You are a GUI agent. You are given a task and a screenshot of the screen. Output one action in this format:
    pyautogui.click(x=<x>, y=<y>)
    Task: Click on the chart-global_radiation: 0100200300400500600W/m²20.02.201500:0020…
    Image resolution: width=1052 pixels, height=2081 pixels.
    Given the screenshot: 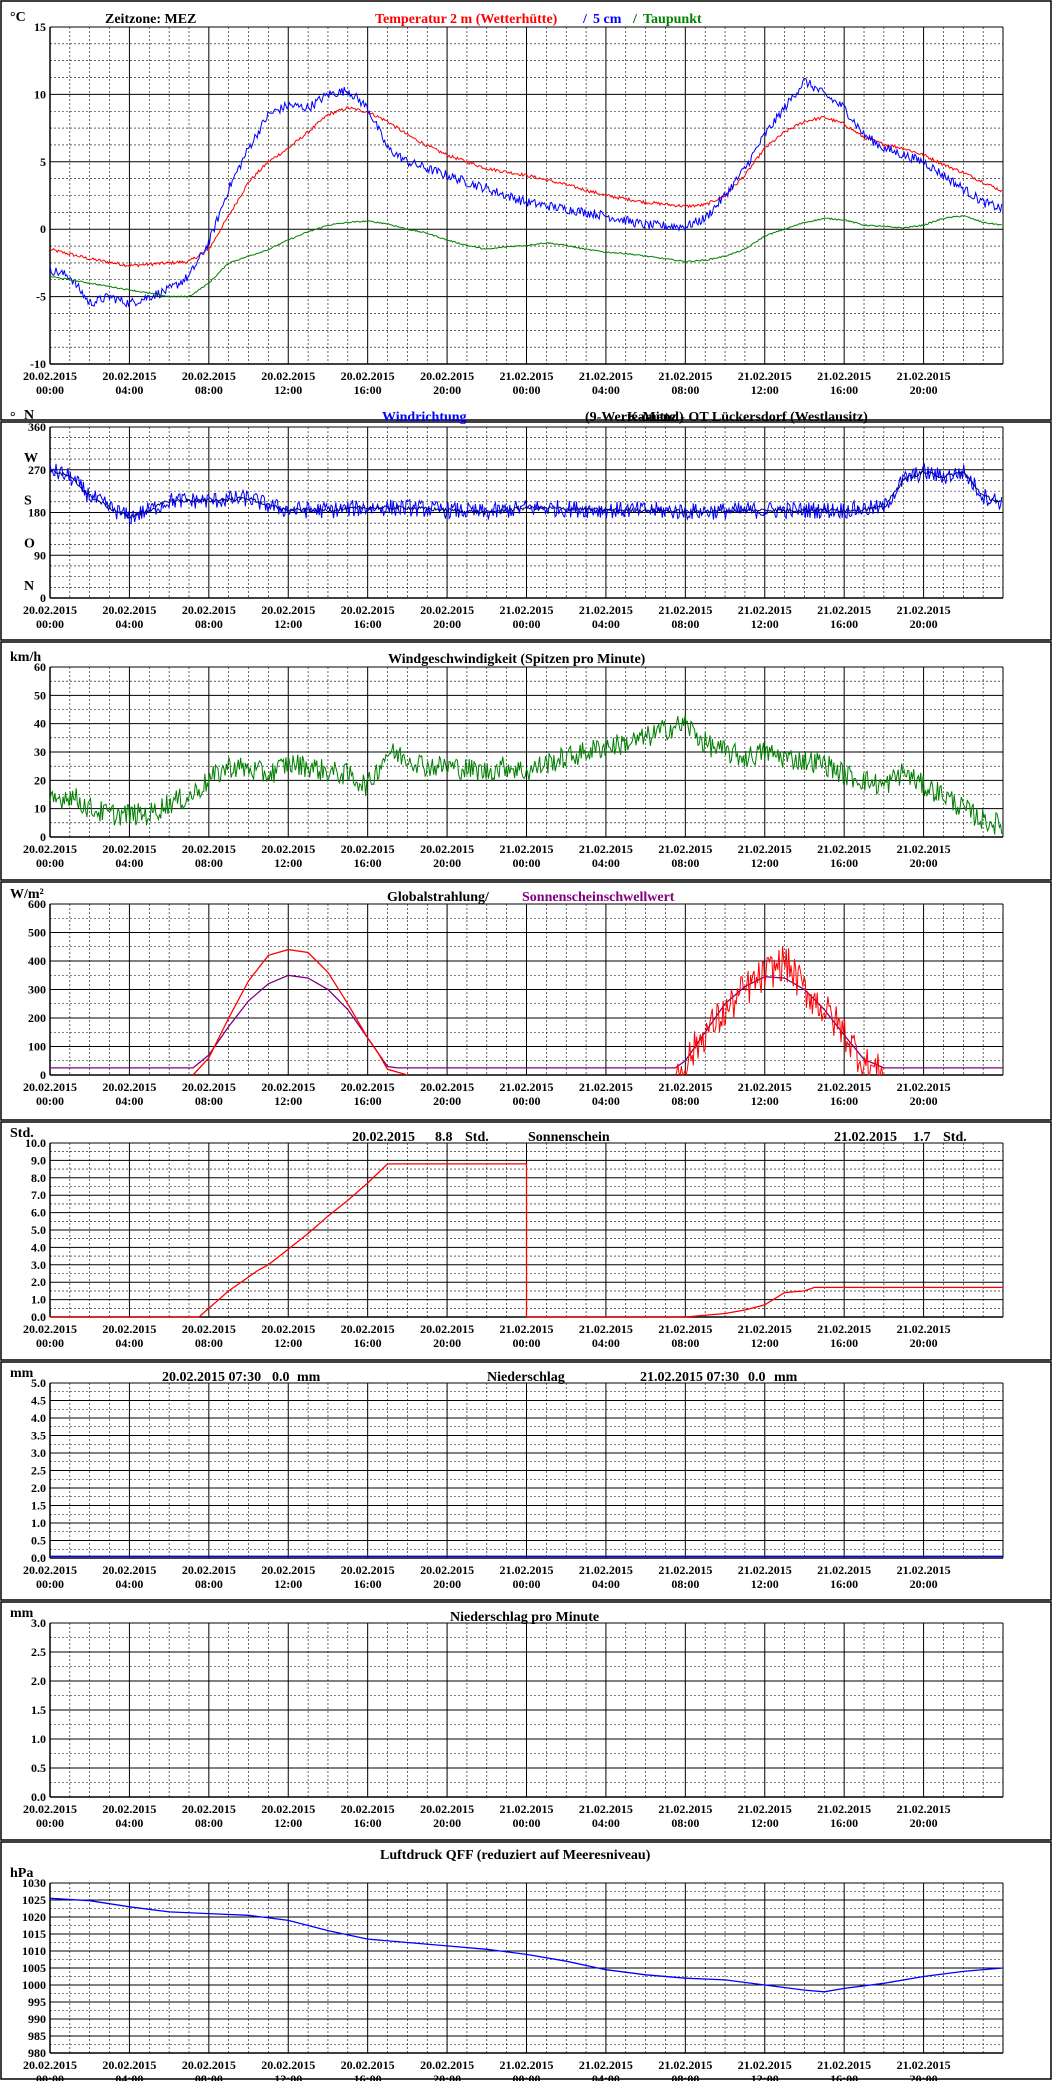 What is the action you would take?
    pyautogui.click(x=526, y=1001)
    